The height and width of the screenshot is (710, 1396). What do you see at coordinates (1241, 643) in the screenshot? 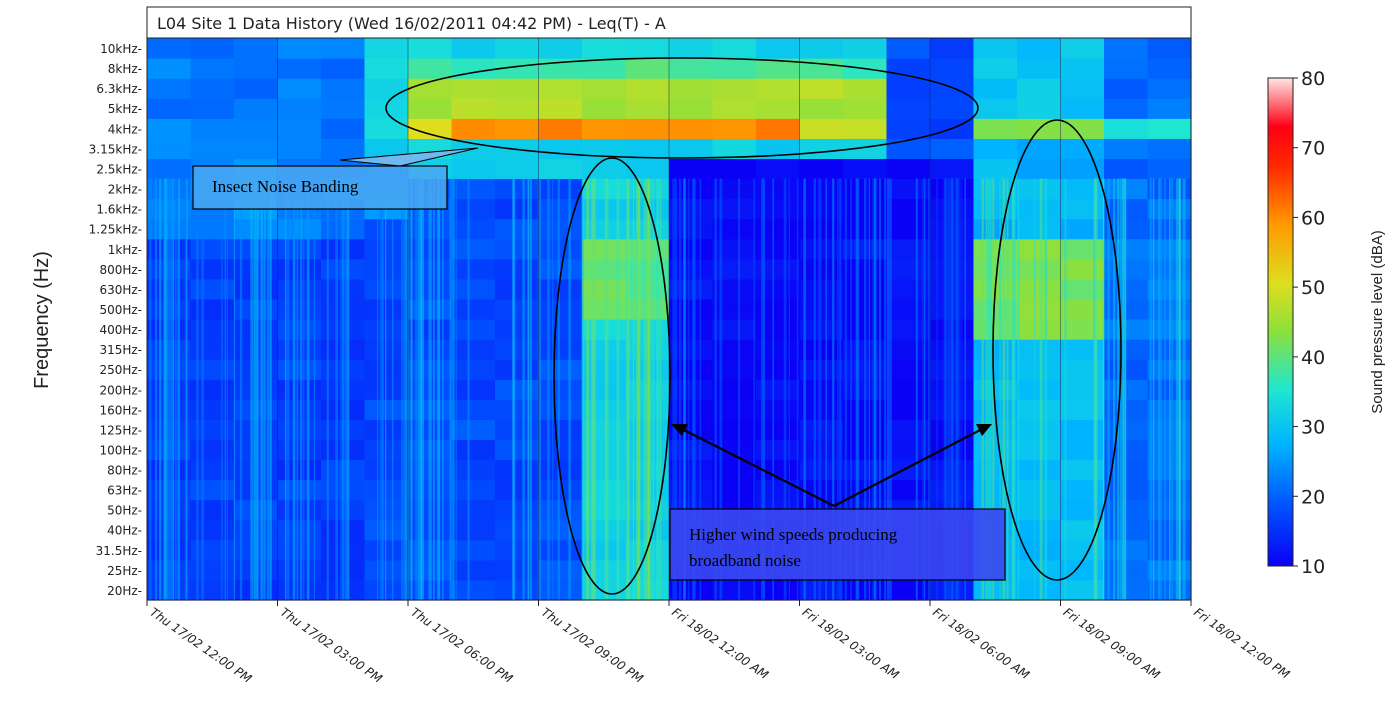
I see `x-tick-label: Fri 18/02 12:00 PM` at bounding box center [1241, 643].